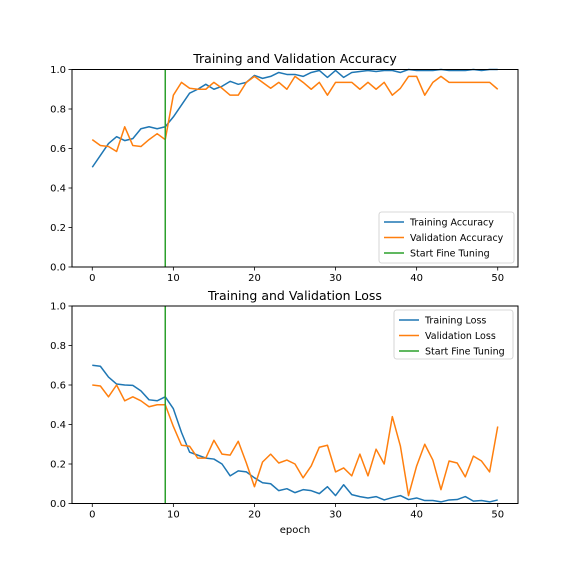 This screenshot has height=576, width=576. I want to click on x-axis-label: epoch, so click(295, 530).